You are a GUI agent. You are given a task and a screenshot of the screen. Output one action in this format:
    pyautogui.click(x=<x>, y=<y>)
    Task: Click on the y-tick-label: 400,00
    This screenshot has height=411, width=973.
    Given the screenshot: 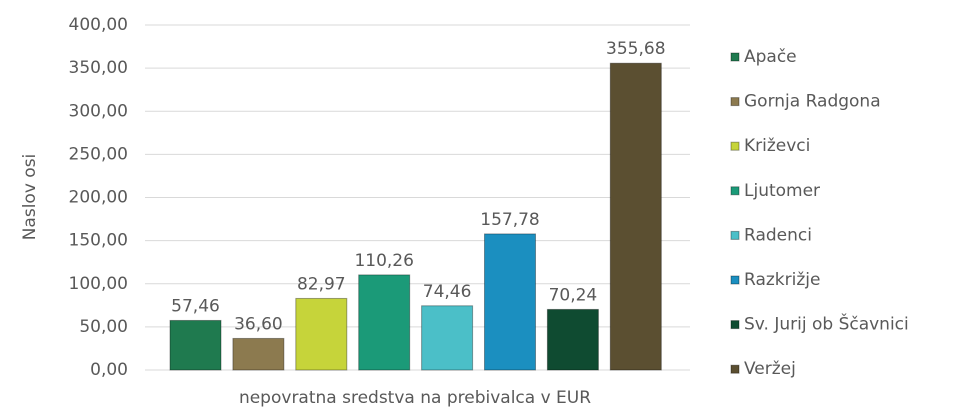 What is the action you would take?
    pyautogui.click(x=98, y=25)
    